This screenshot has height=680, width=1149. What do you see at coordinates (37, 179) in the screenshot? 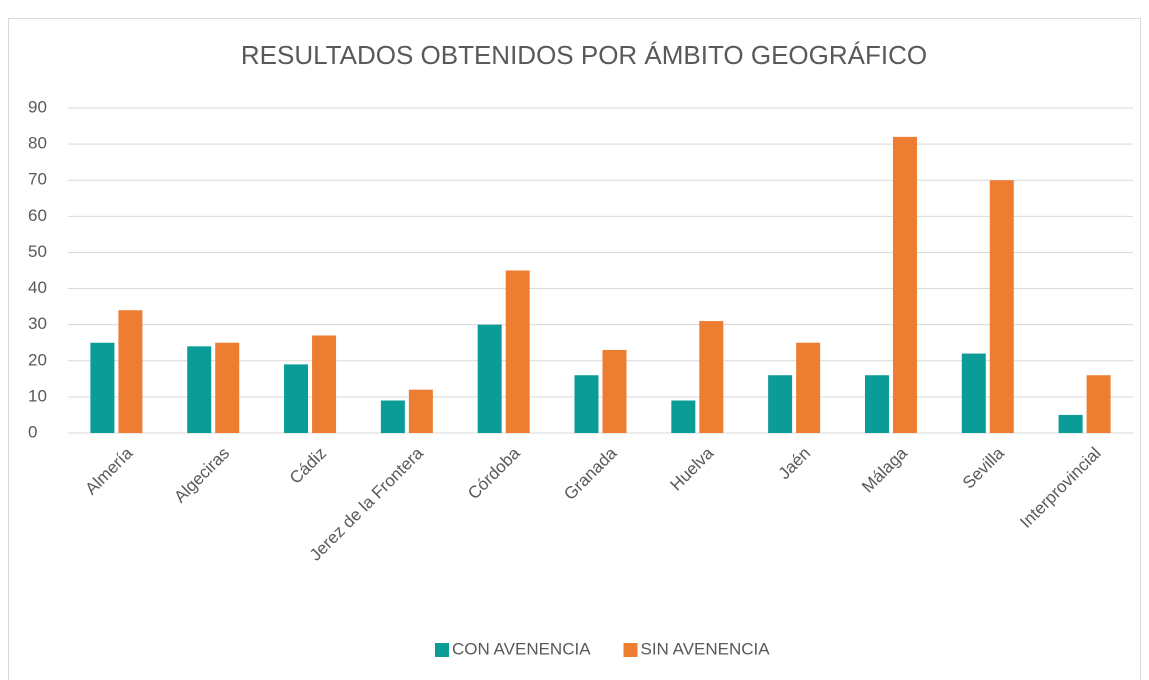
I see `y-tick-label: 70` at bounding box center [37, 179].